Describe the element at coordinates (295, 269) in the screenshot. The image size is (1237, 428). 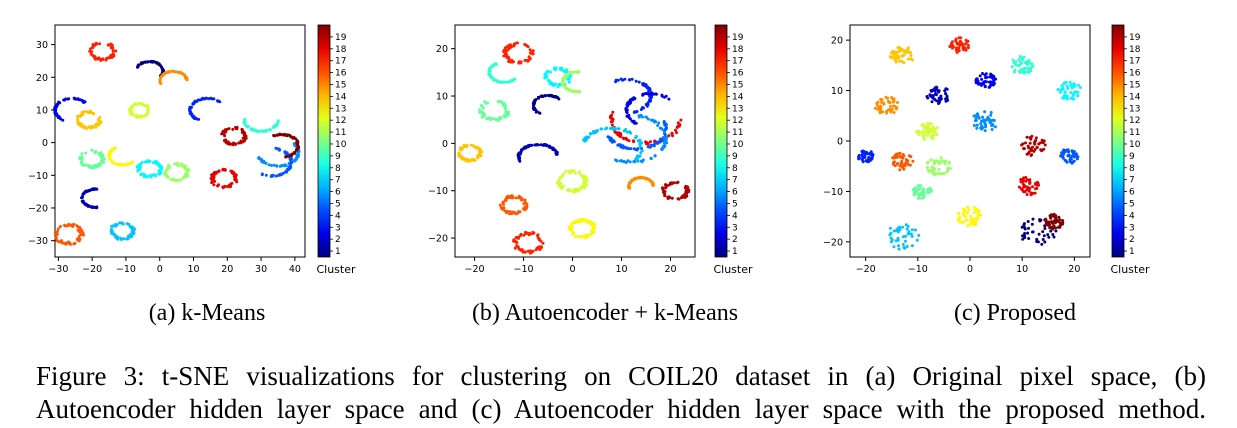
I see `x-tick-label: 40` at that location.